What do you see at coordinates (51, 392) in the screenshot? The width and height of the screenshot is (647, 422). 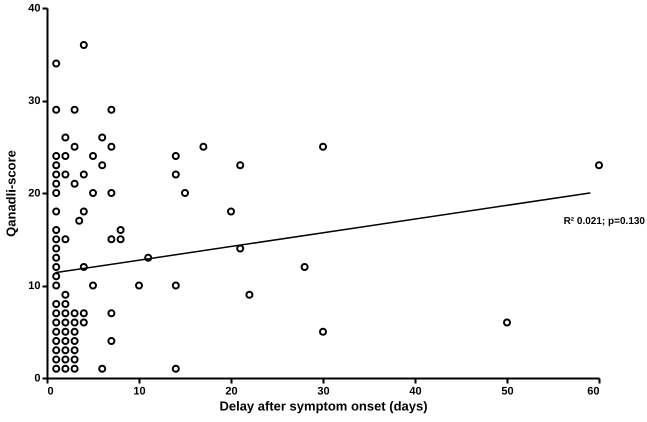 I see `x-tick-label: 0` at bounding box center [51, 392].